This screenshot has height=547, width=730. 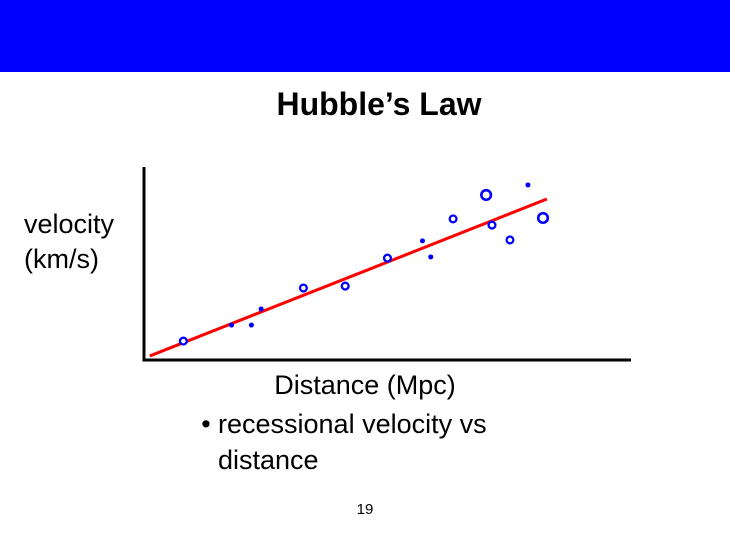 What do you see at coordinates (61, 259) in the screenshot?
I see `chart-ylabel-line-2: (km/s)` at bounding box center [61, 259].